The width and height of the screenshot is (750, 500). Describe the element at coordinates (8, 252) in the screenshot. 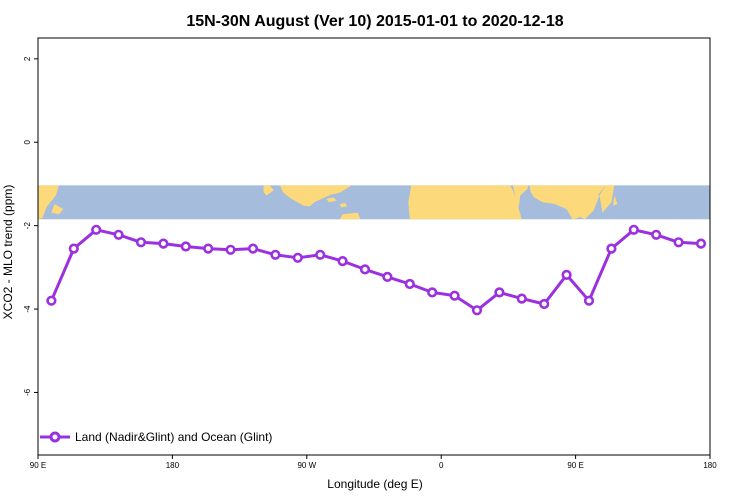

I see `y-axis-label: XCO2 - MLO trend (ppm)` at that location.